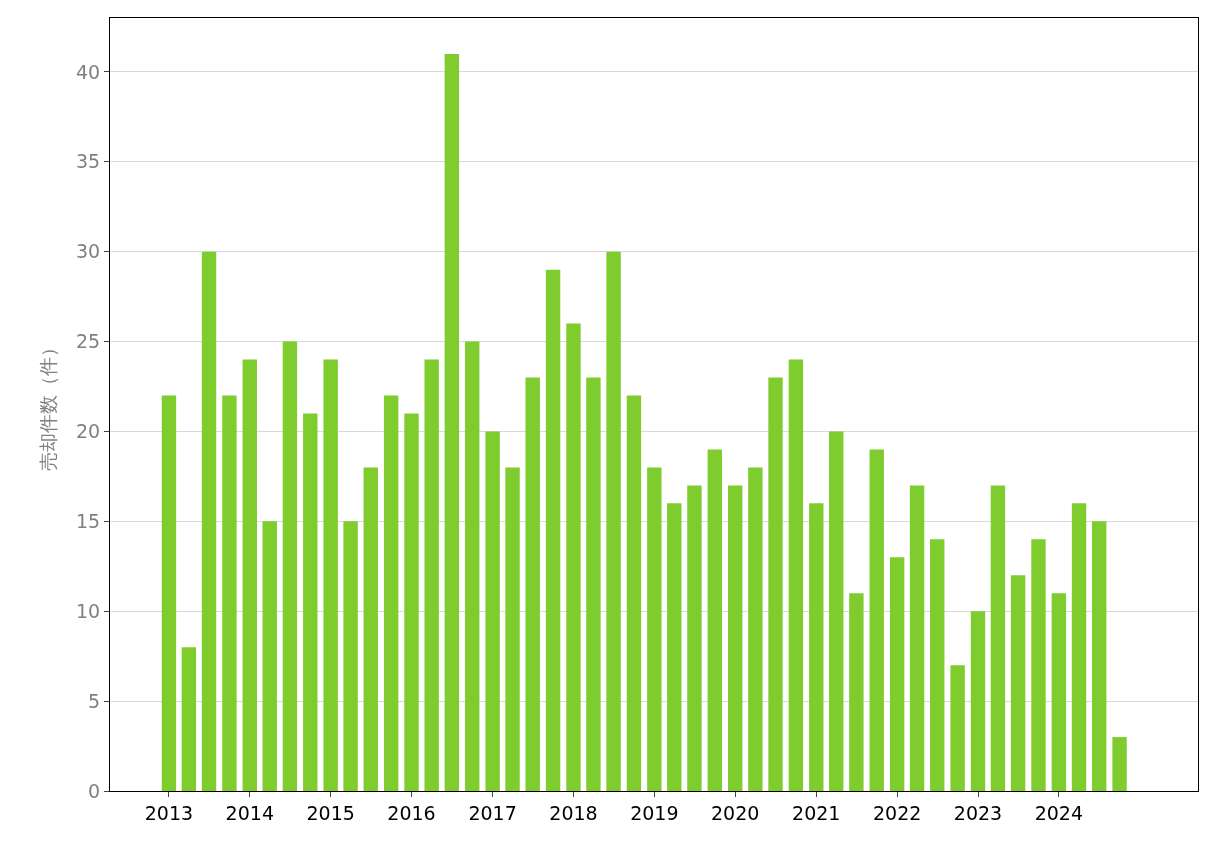 This screenshot has height=855, width=1216. I want to click on x-tick-label: 2013, so click(169, 812).